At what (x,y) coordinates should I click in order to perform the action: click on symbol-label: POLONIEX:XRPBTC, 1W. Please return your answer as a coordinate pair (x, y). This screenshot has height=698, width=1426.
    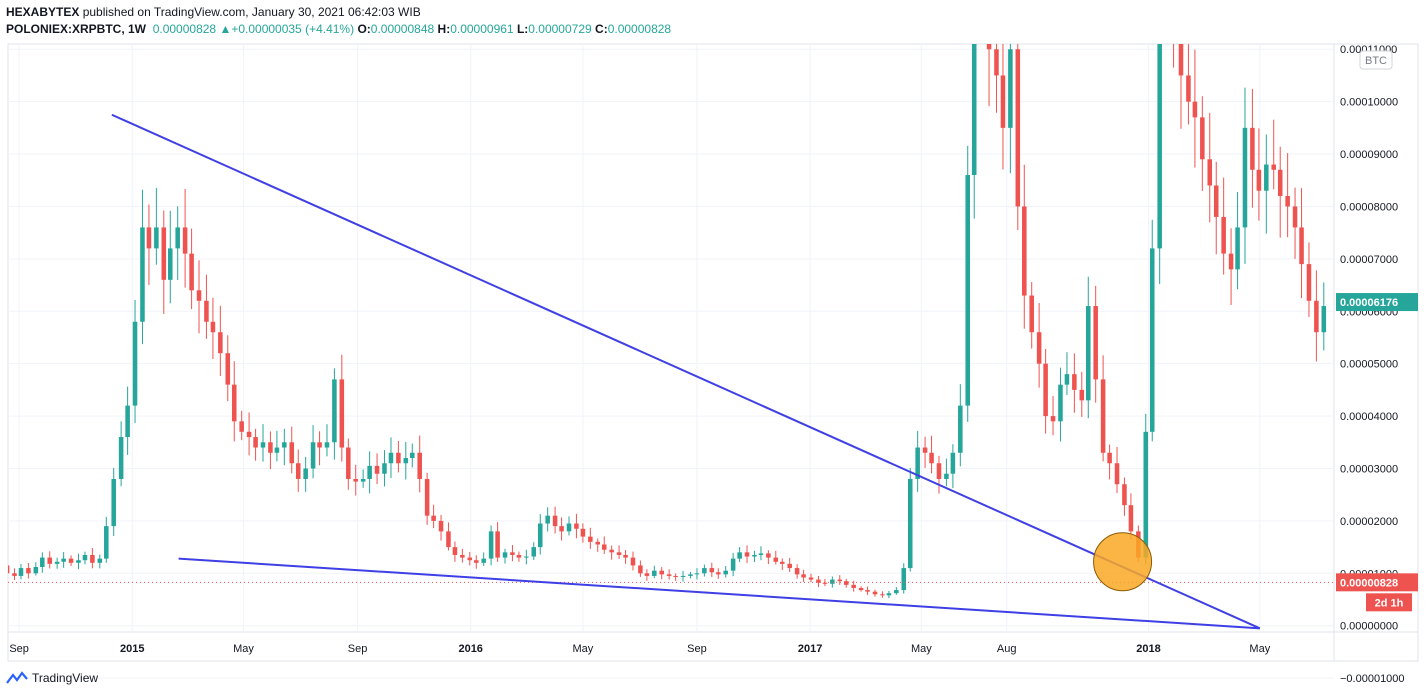
    Looking at the image, I should click on (76, 29).